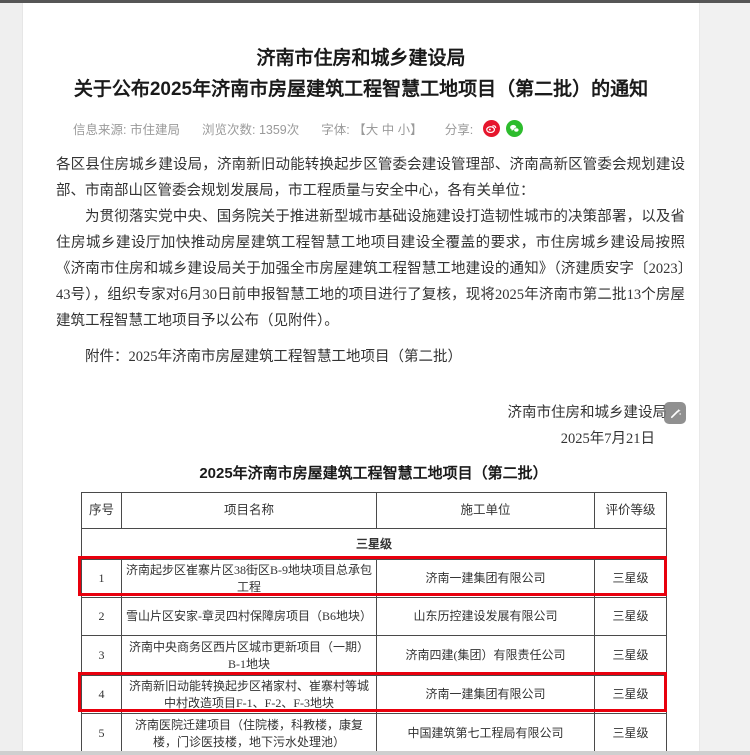  Describe the element at coordinates (101, 616) in the screenshot. I see `row-no: 2` at that location.